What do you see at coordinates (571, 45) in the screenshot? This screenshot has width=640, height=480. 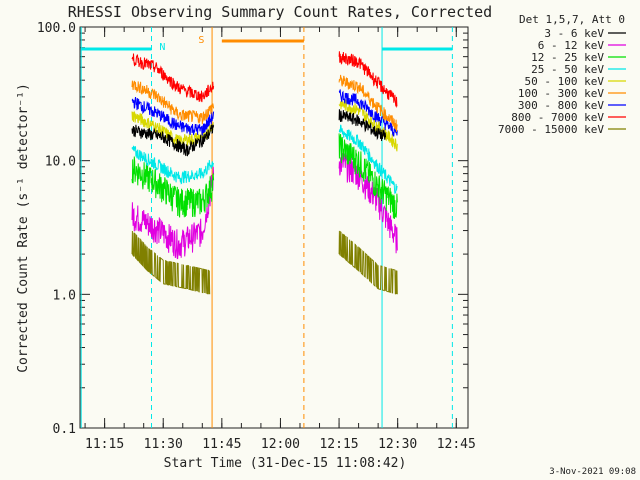 I see `legend-label: 6 - 12 keV` at bounding box center [571, 45].